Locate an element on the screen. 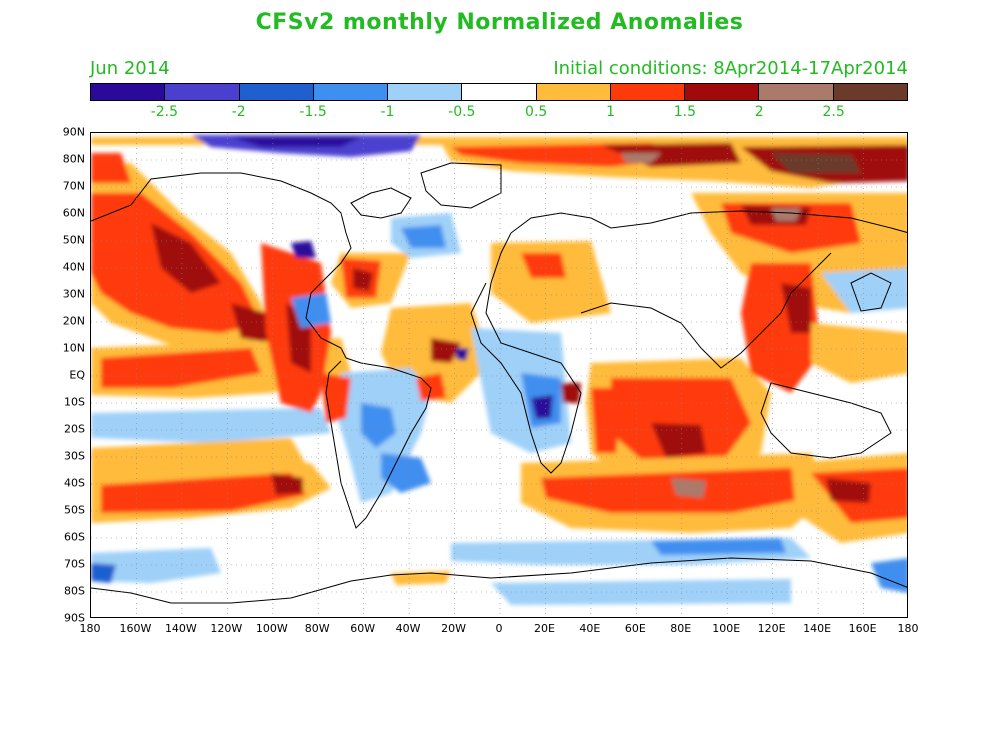 The height and width of the screenshot is (750, 999). latitude-label: 70N is located at coordinates (73, 186).